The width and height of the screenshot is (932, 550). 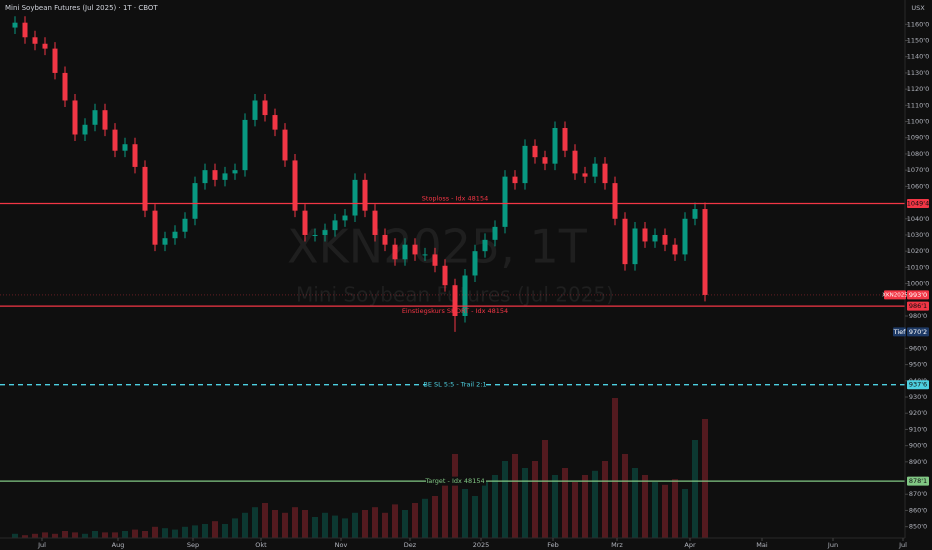 I want to click on x-tick-label: Jul, so click(x=902, y=545).